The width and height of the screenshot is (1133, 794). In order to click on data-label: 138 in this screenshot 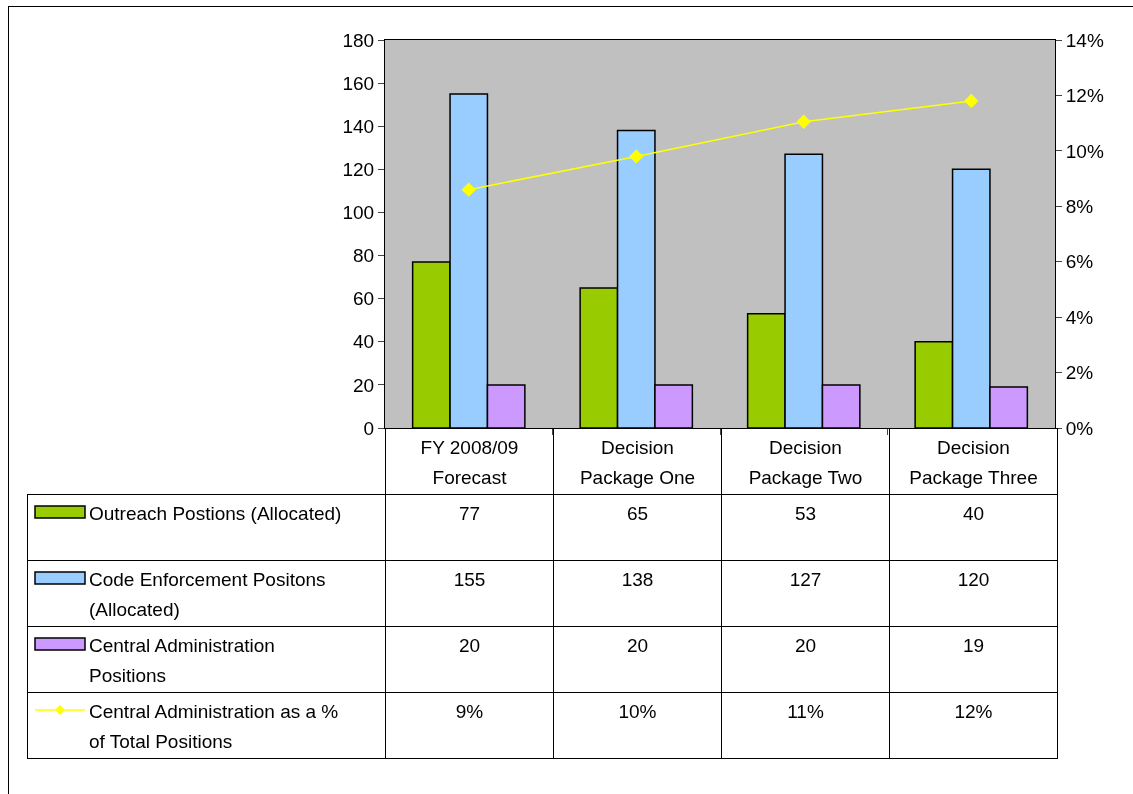, I will do `click(637, 593)`.